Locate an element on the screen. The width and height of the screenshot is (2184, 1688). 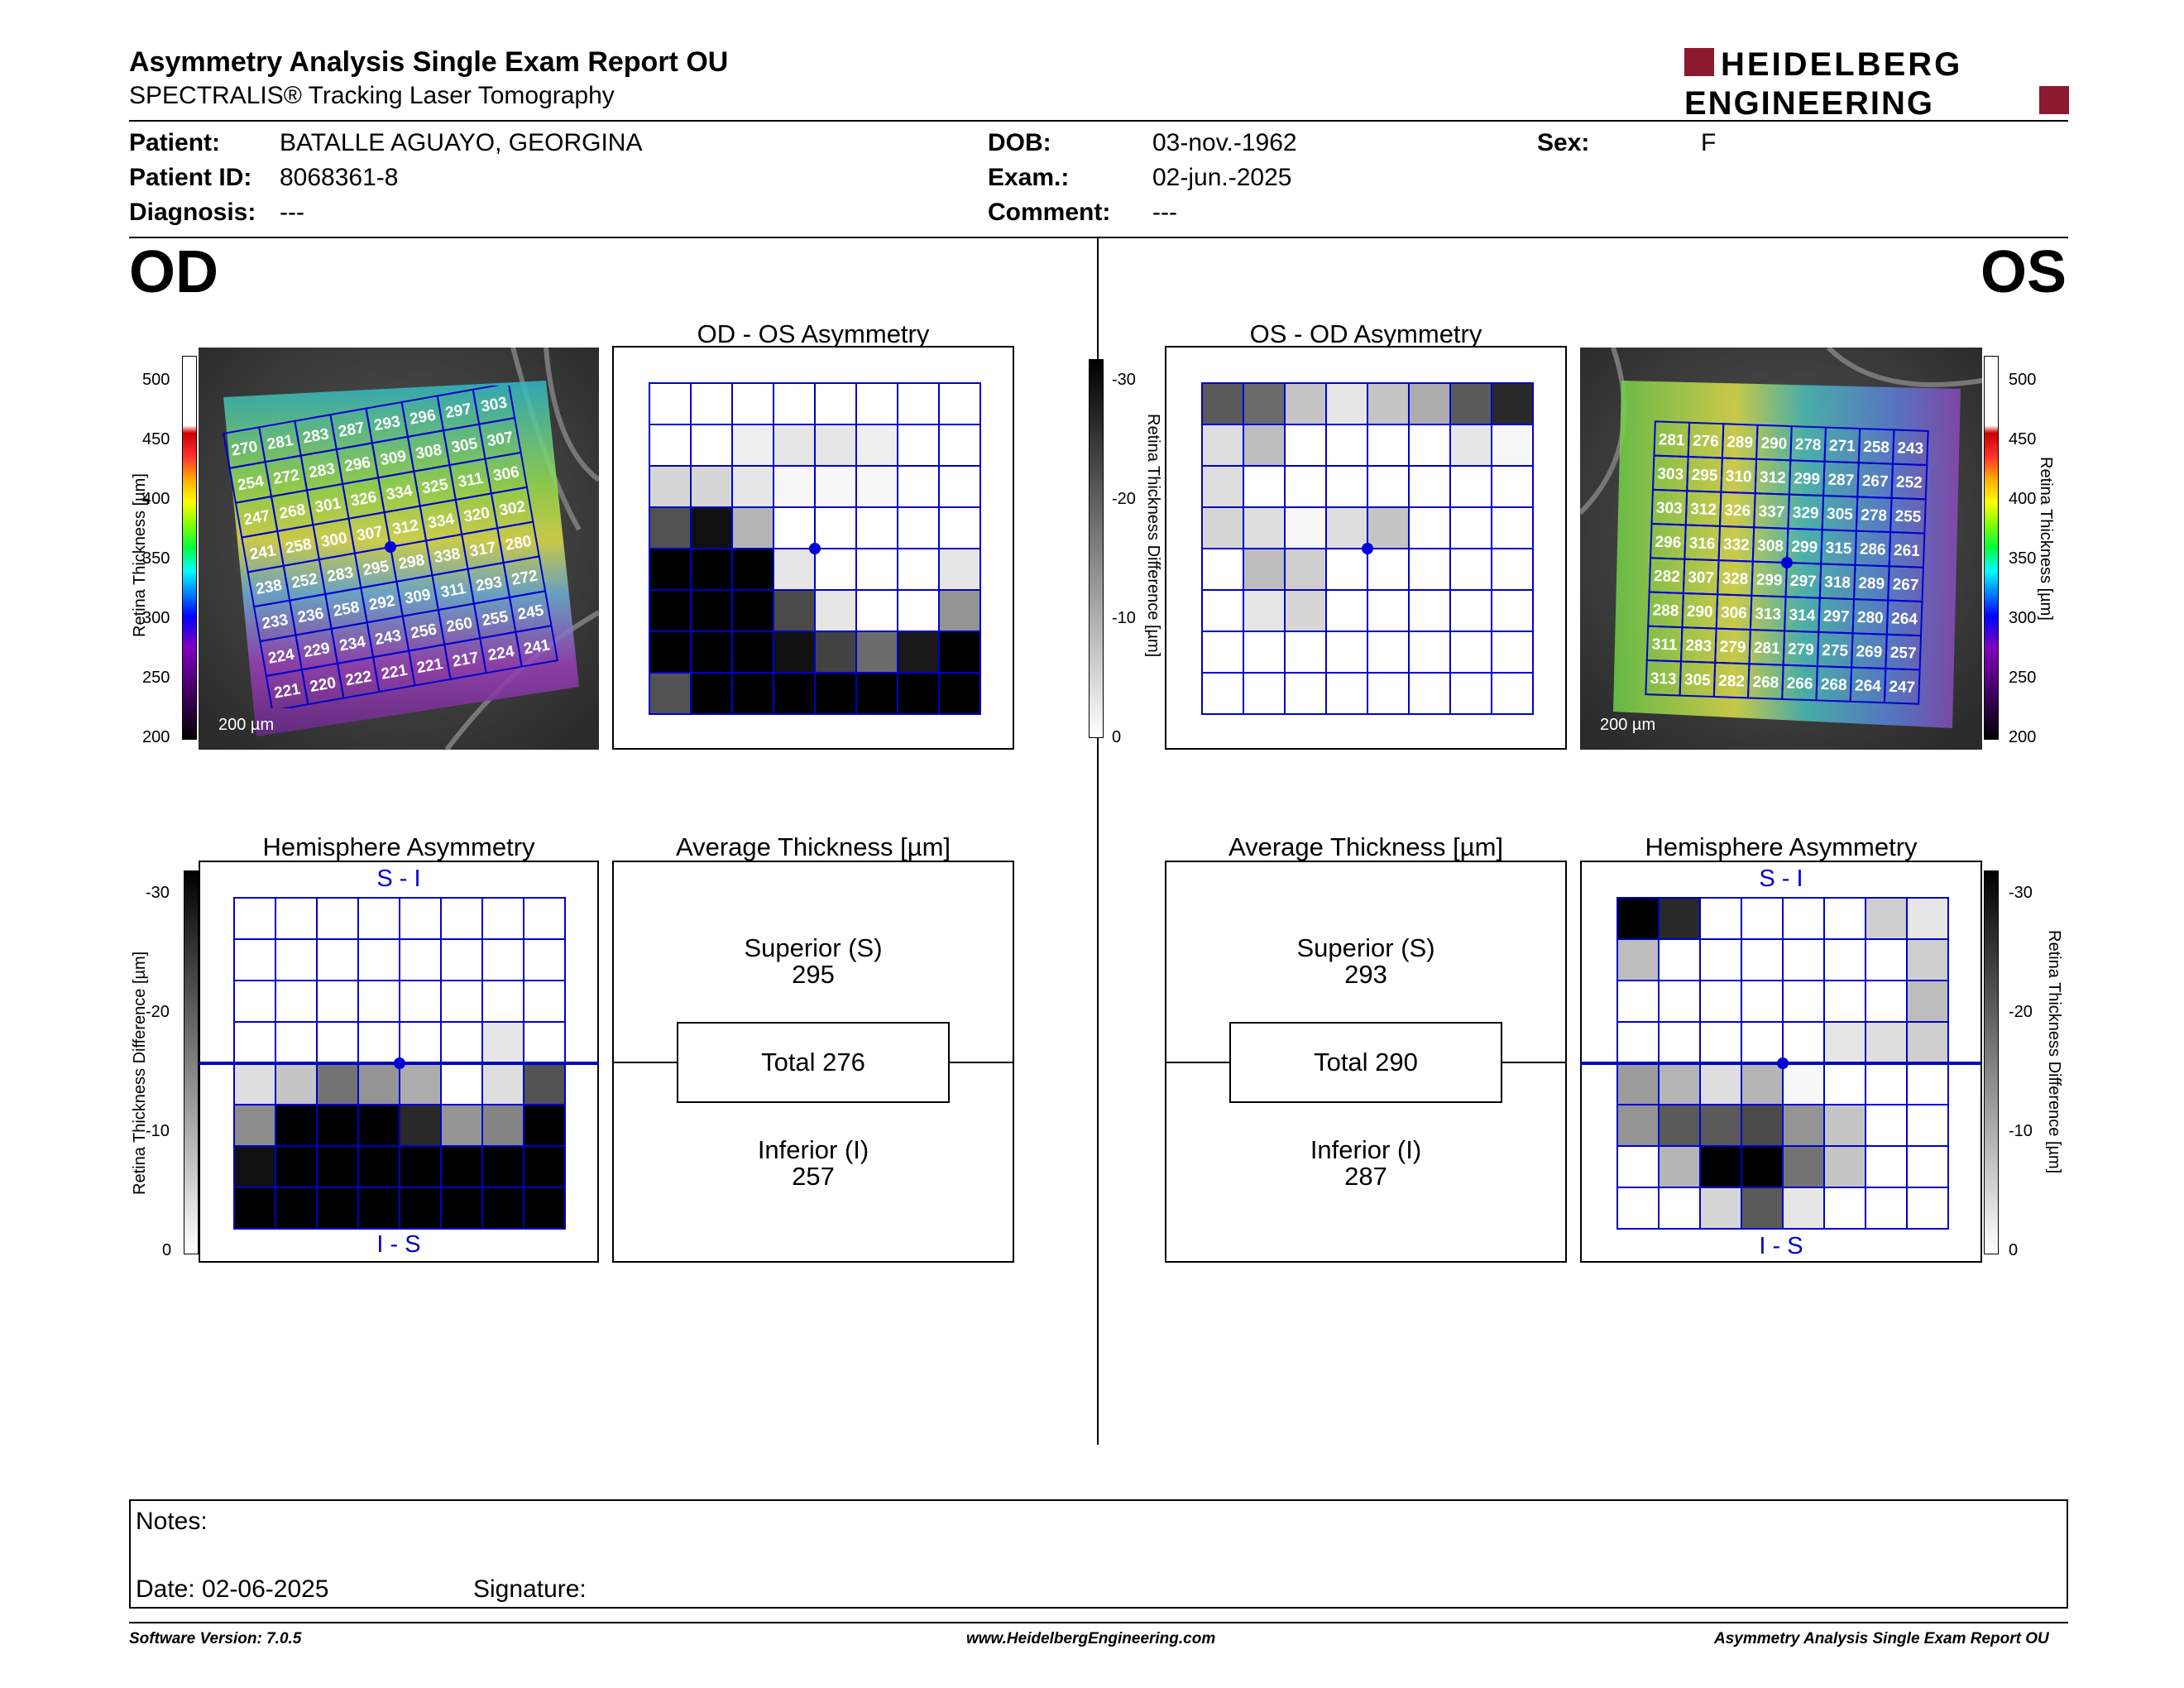
os-avg-title: Average Thickness [µm] is located at coordinates (1366, 846).